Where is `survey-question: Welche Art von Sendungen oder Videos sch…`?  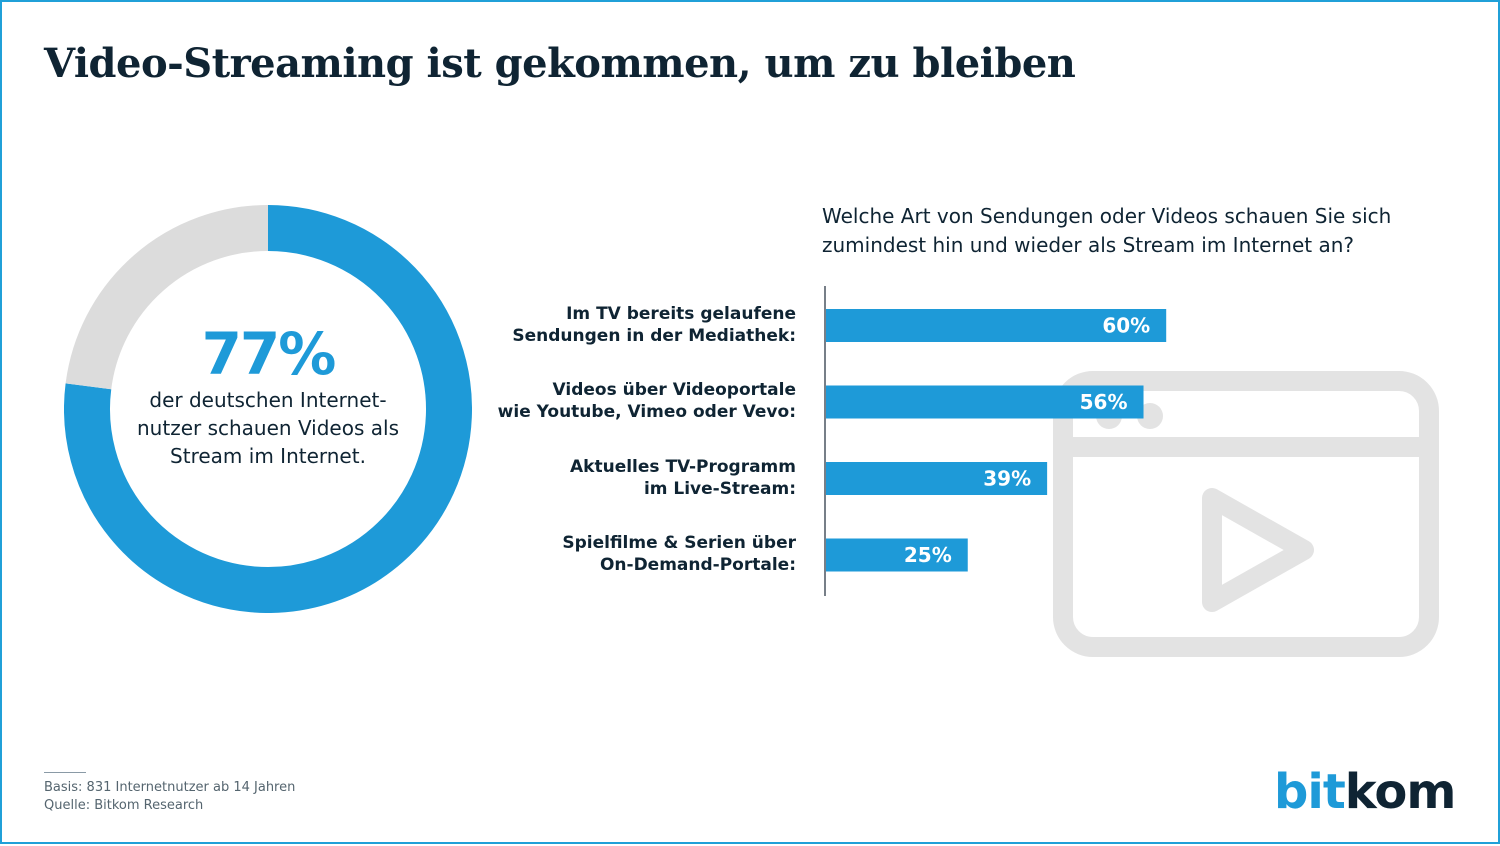 survey-question: Welche Art von Sendungen oder Videos sch… is located at coordinates (1122, 231).